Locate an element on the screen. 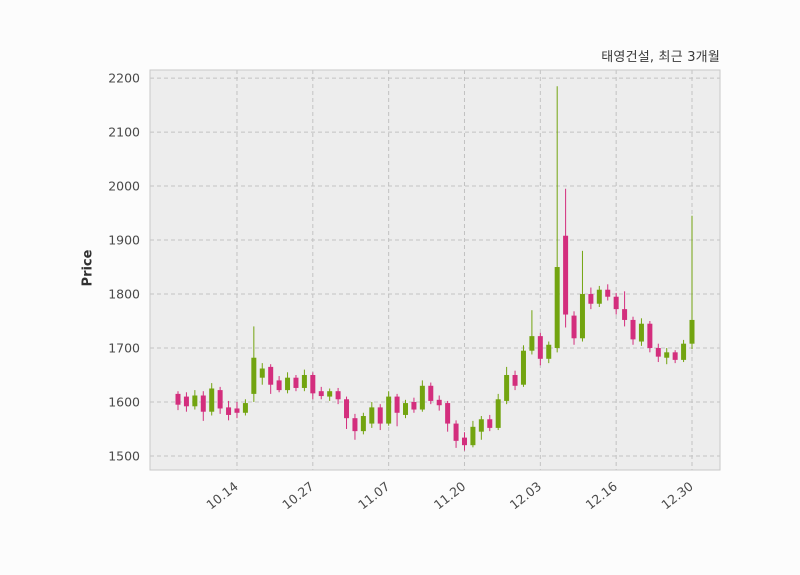 This screenshot has width=800, height=575. x-tick-label: 12.03 is located at coordinates (525, 496).